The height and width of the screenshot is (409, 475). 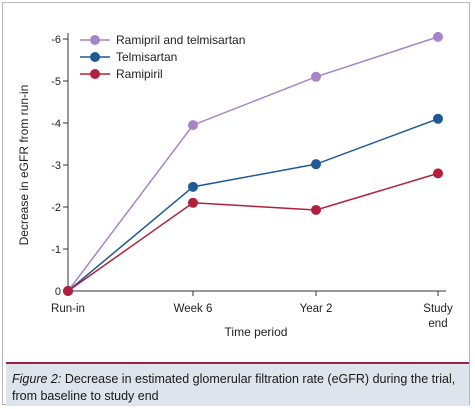 I want to click on y-tick-label: 0, so click(x=58, y=292).